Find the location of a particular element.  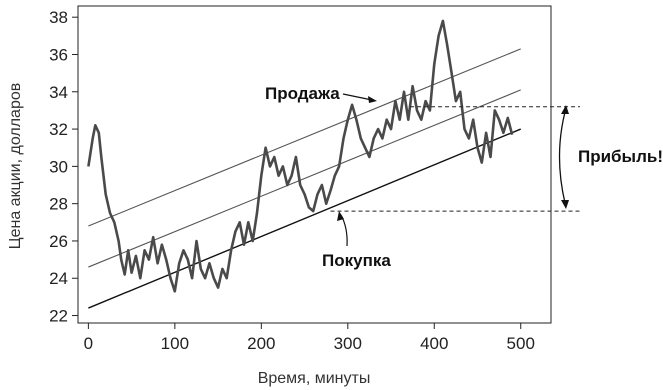

sell-annotation: Продажа is located at coordinates (302, 93).